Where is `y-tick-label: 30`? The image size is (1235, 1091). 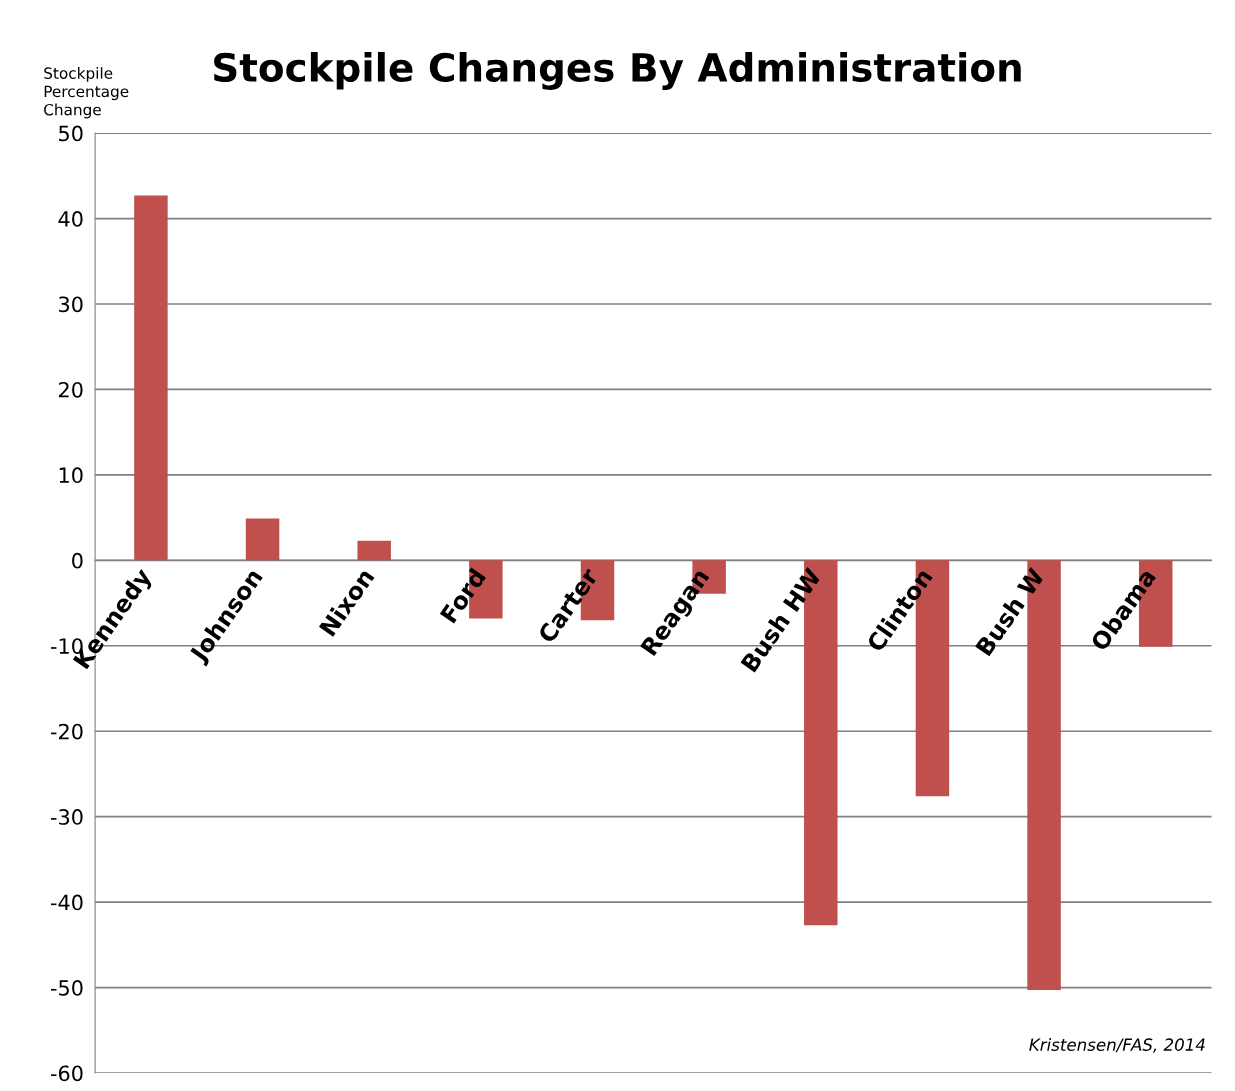
y-tick-label: 30 is located at coordinates (71, 304).